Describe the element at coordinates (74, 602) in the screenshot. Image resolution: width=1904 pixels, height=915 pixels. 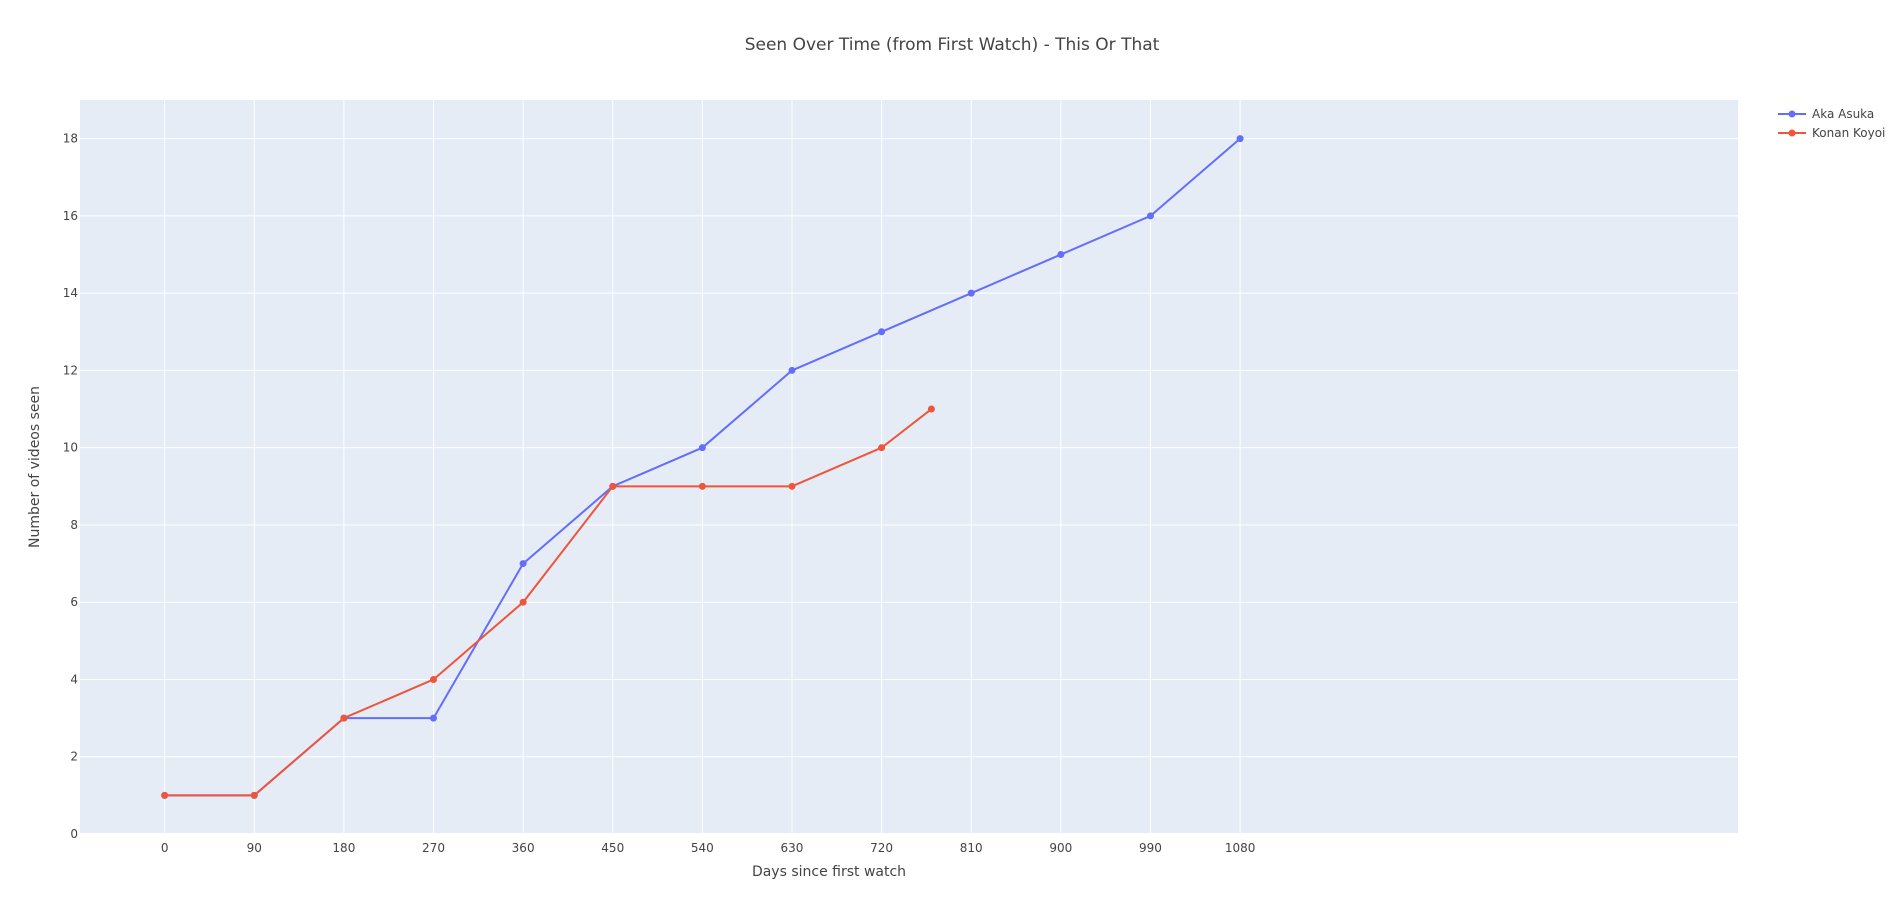
I see `y-tick-label: 6` at that location.